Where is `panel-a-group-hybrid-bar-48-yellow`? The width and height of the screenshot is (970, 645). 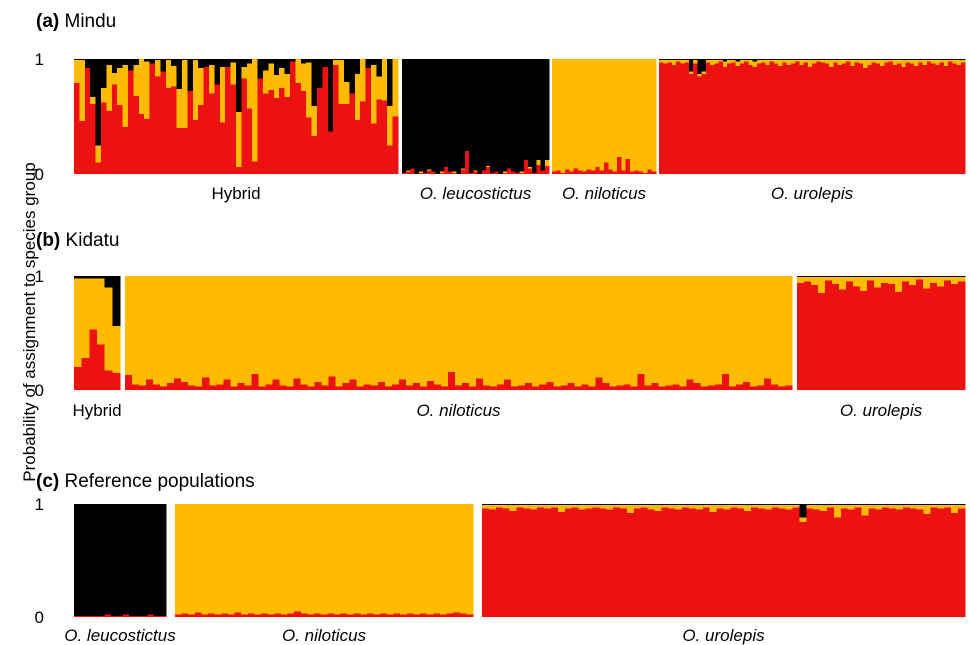
panel-a-group-hybrid-bar-48-yellow is located at coordinates (336, 62).